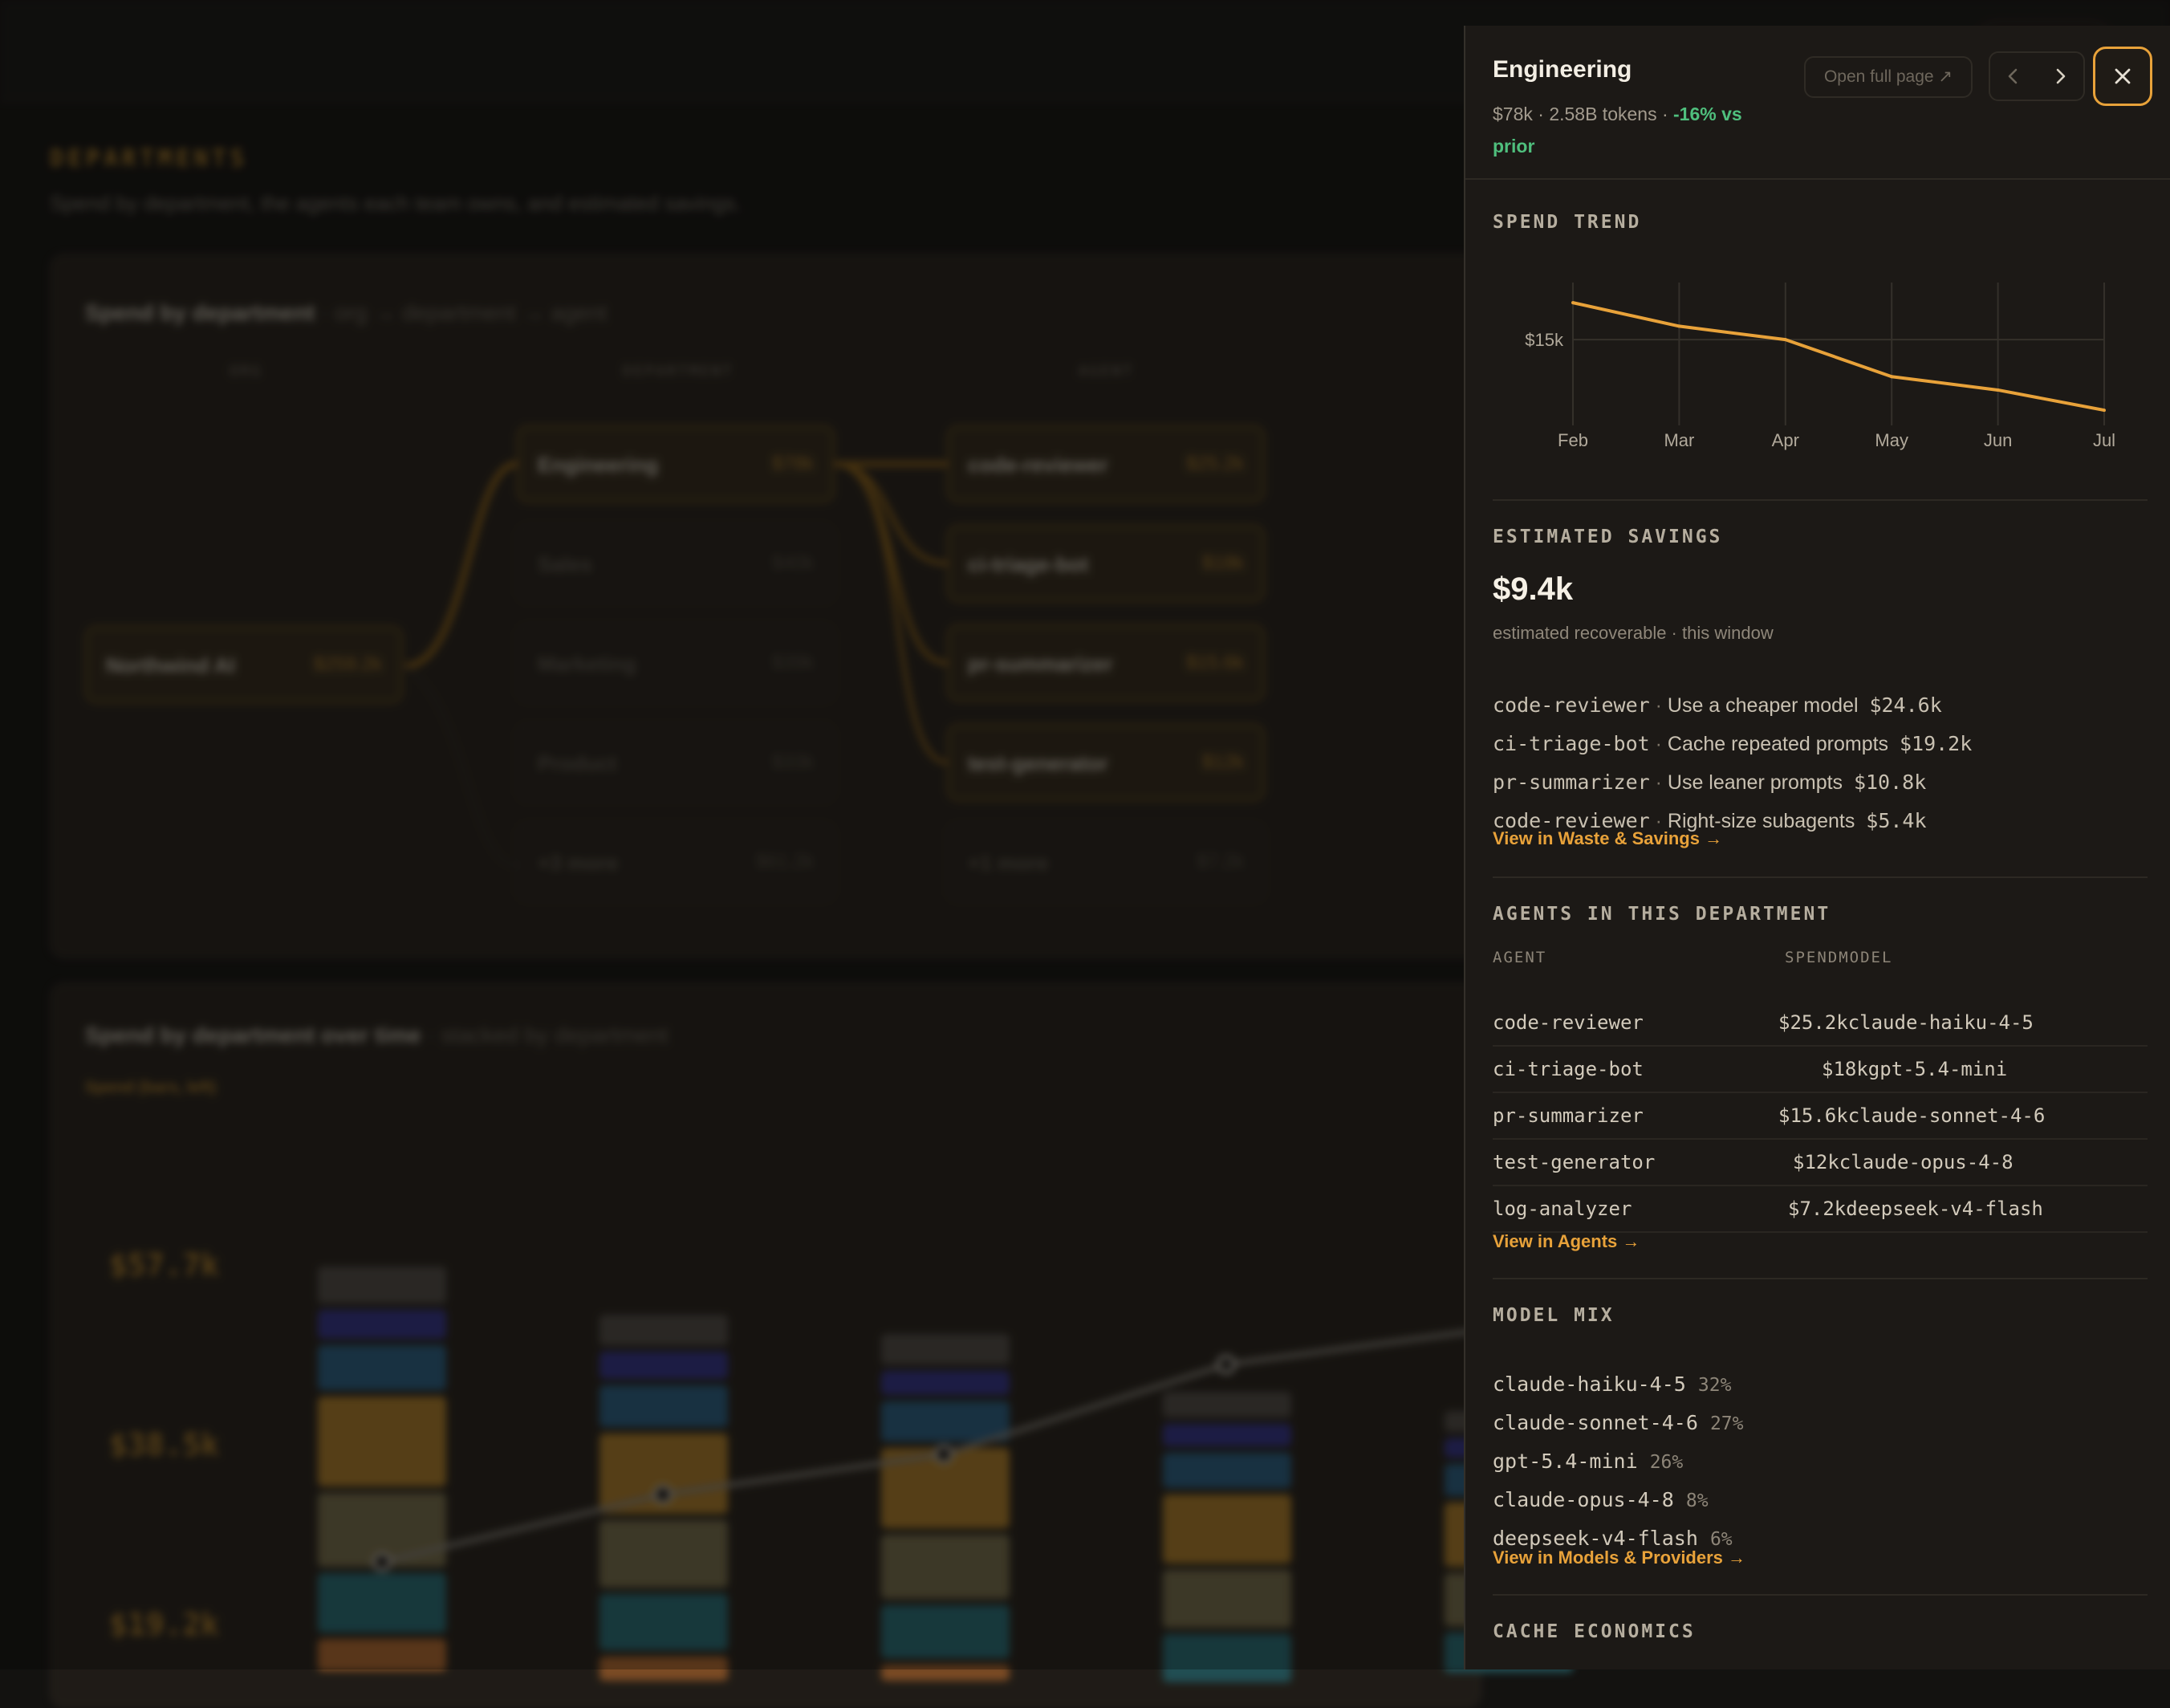 This screenshot has width=2170, height=1708. Describe the element at coordinates (1619, 1558) in the screenshot. I see `view-models-link: View in Models & Providers →` at that location.